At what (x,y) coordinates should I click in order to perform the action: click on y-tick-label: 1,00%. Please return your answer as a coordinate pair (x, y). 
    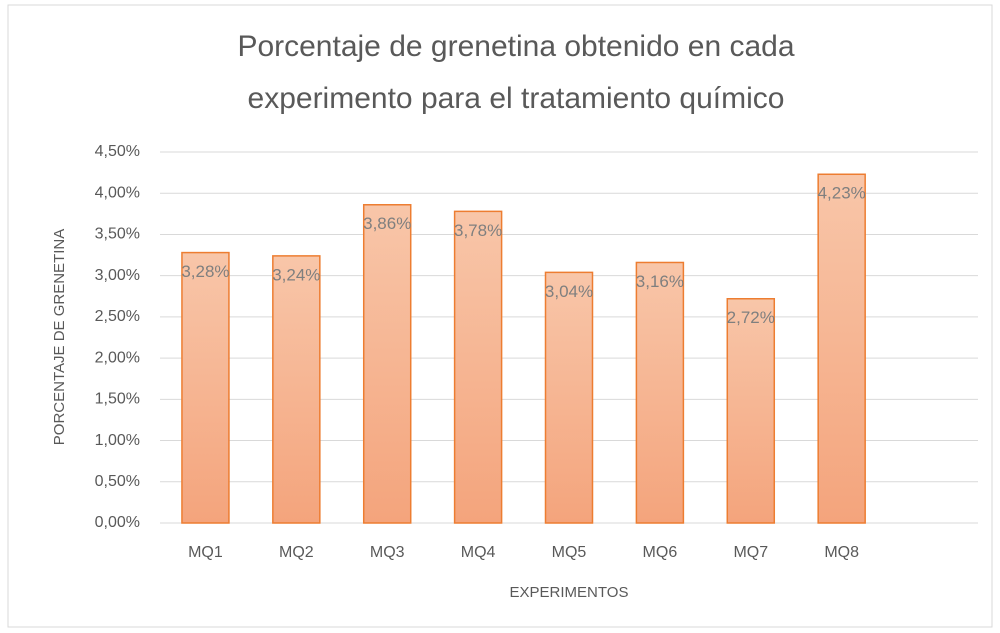
    Looking at the image, I should click on (117, 440).